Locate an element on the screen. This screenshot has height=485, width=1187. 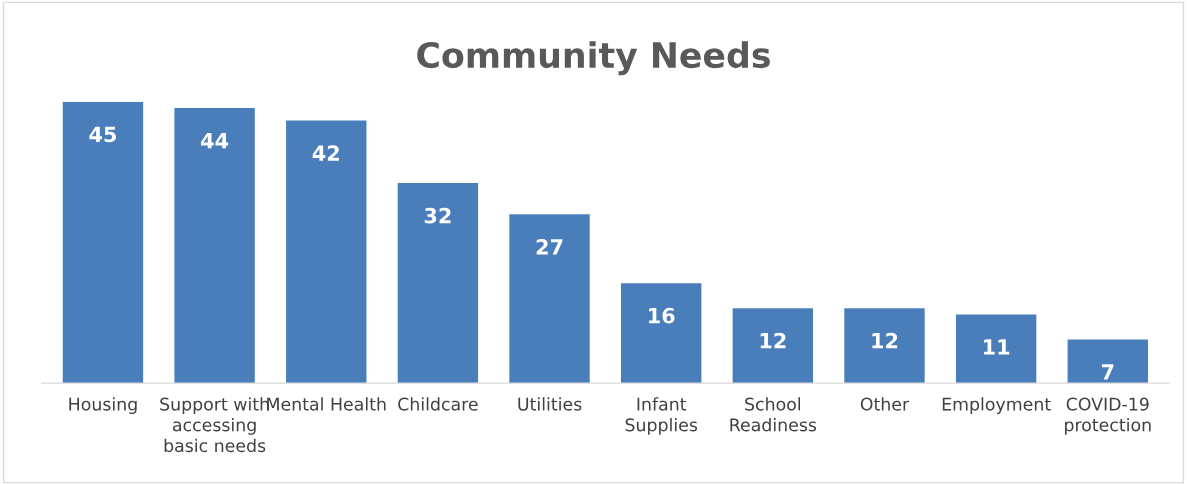
data-label: 11 is located at coordinates (996, 347).